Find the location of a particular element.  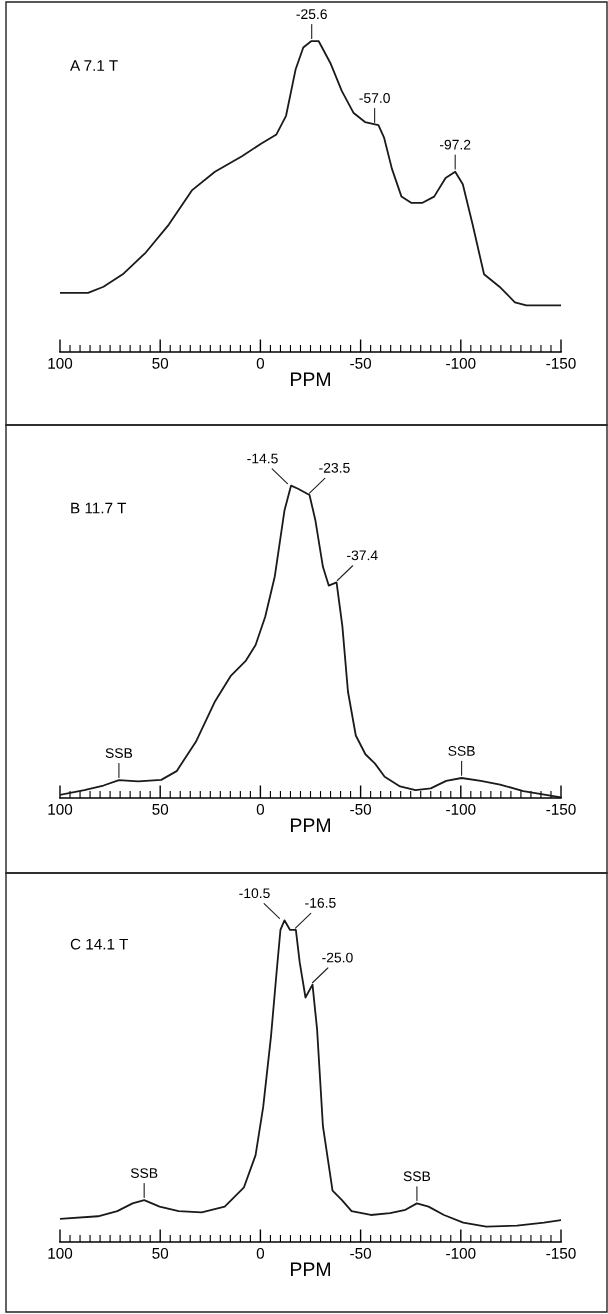

annotation: -25.0 is located at coordinates (337, 957).